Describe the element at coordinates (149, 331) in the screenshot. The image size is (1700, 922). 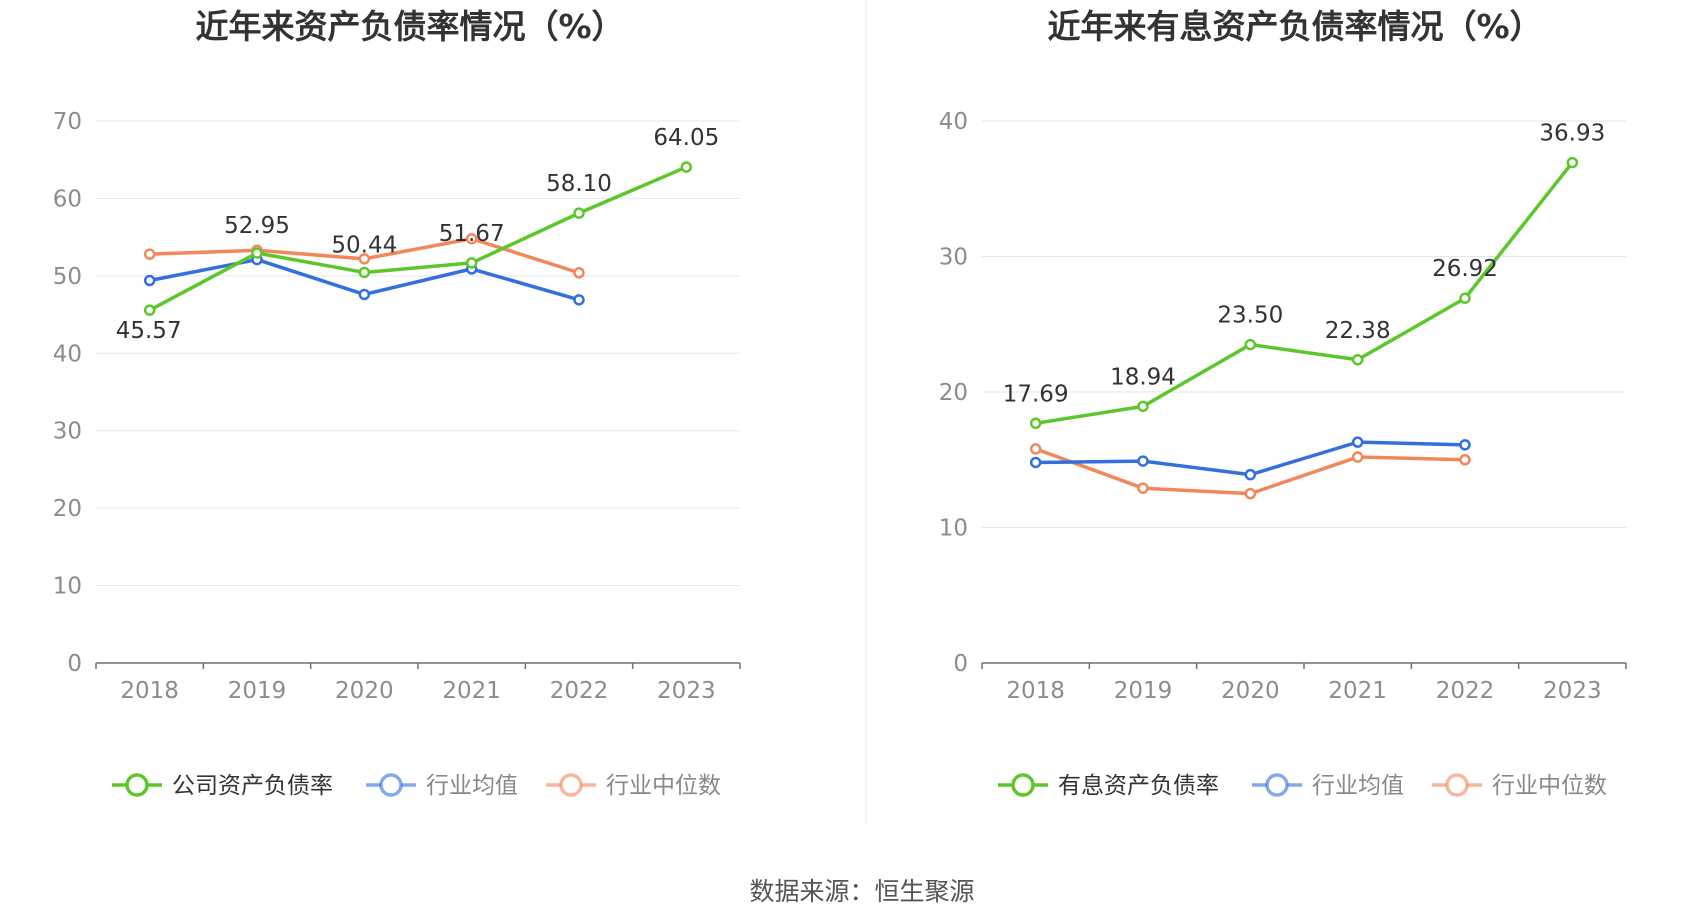
I see `data-label: 45.57` at that location.